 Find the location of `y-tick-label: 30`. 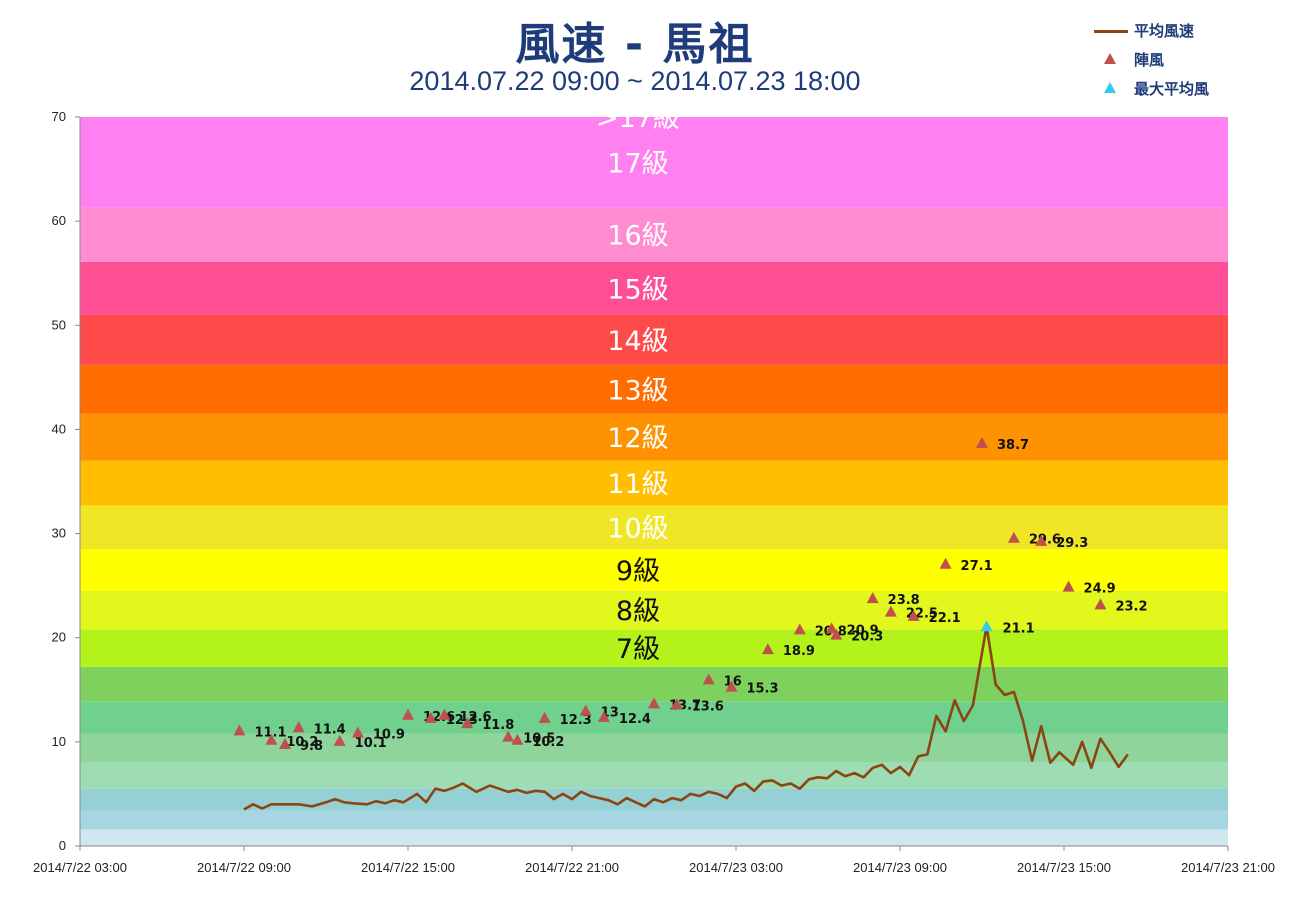

y-tick-label: 30 is located at coordinates (59, 533).